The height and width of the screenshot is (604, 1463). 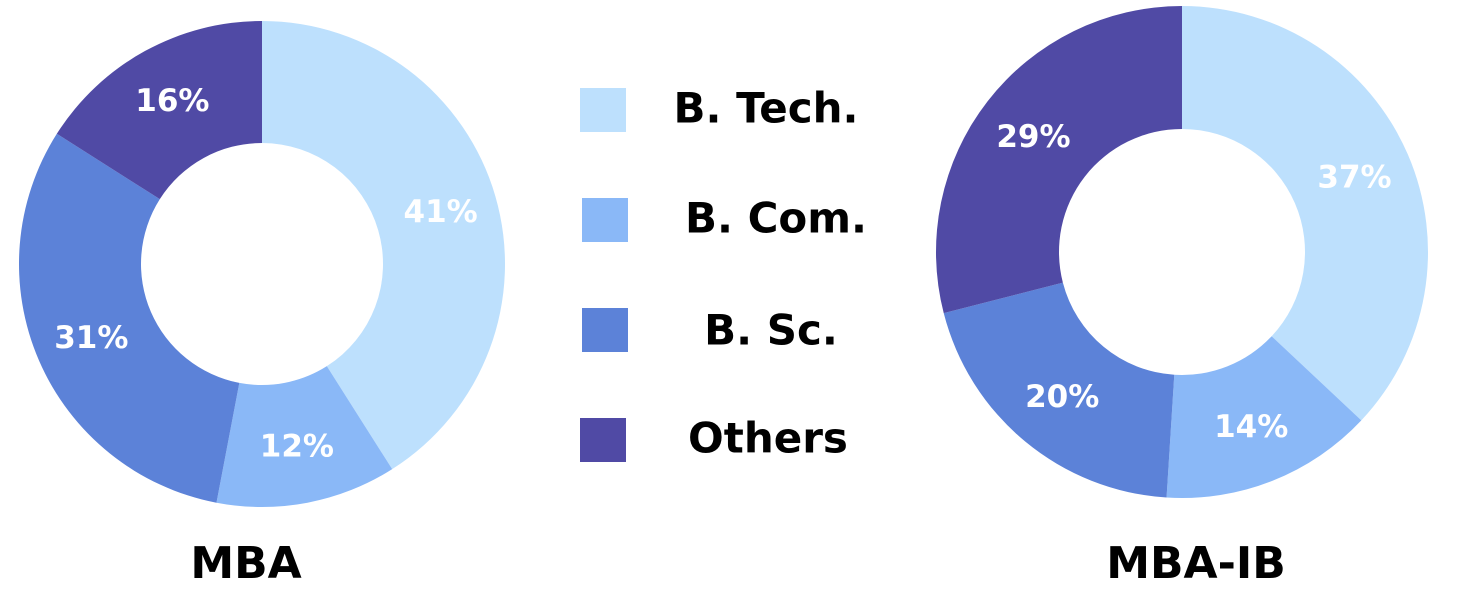 What do you see at coordinates (605, 220) in the screenshot?
I see `legend-swatch-b-com` at bounding box center [605, 220].